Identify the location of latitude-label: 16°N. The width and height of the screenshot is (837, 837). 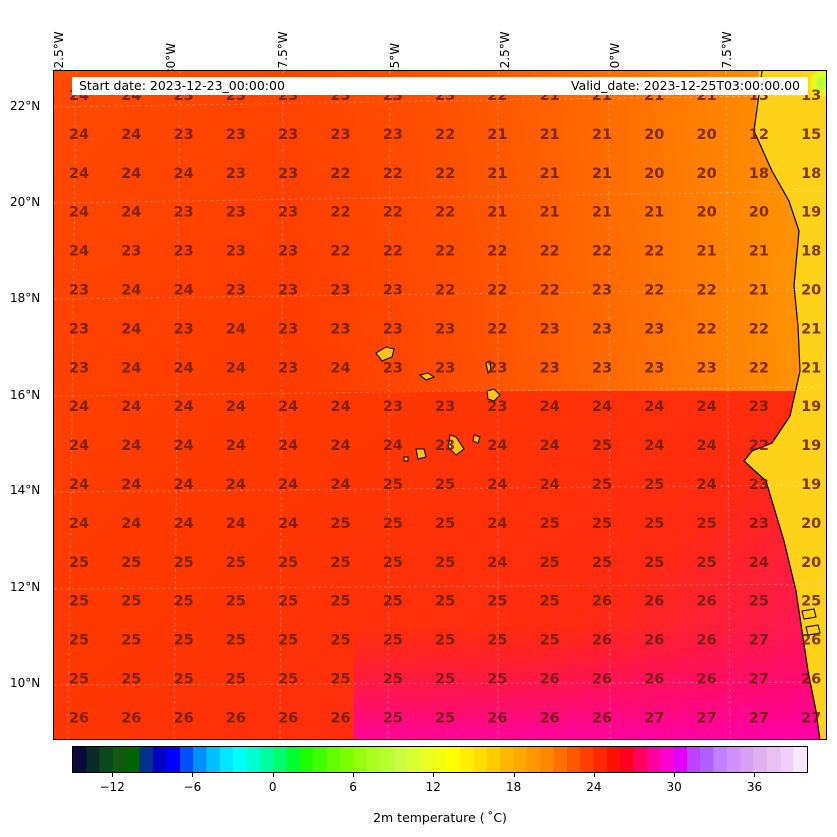
(25, 395).